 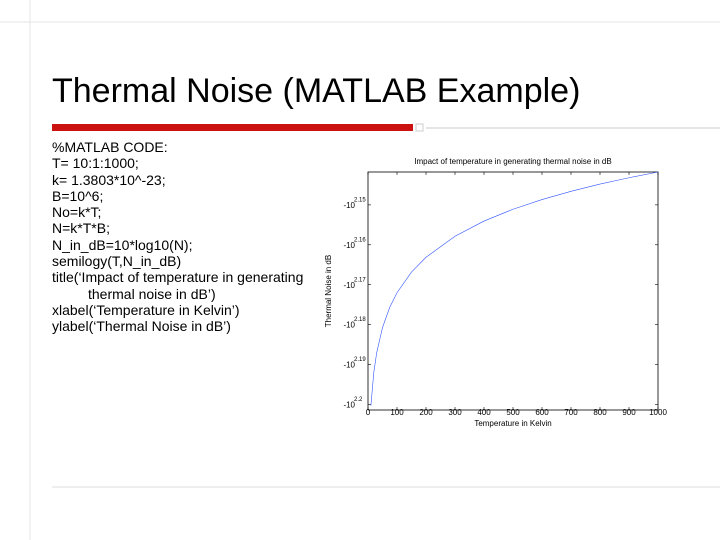 What do you see at coordinates (316, 91) in the screenshot?
I see `slide-title: Thermal Noise (MATLAB Example)` at bounding box center [316, 91].